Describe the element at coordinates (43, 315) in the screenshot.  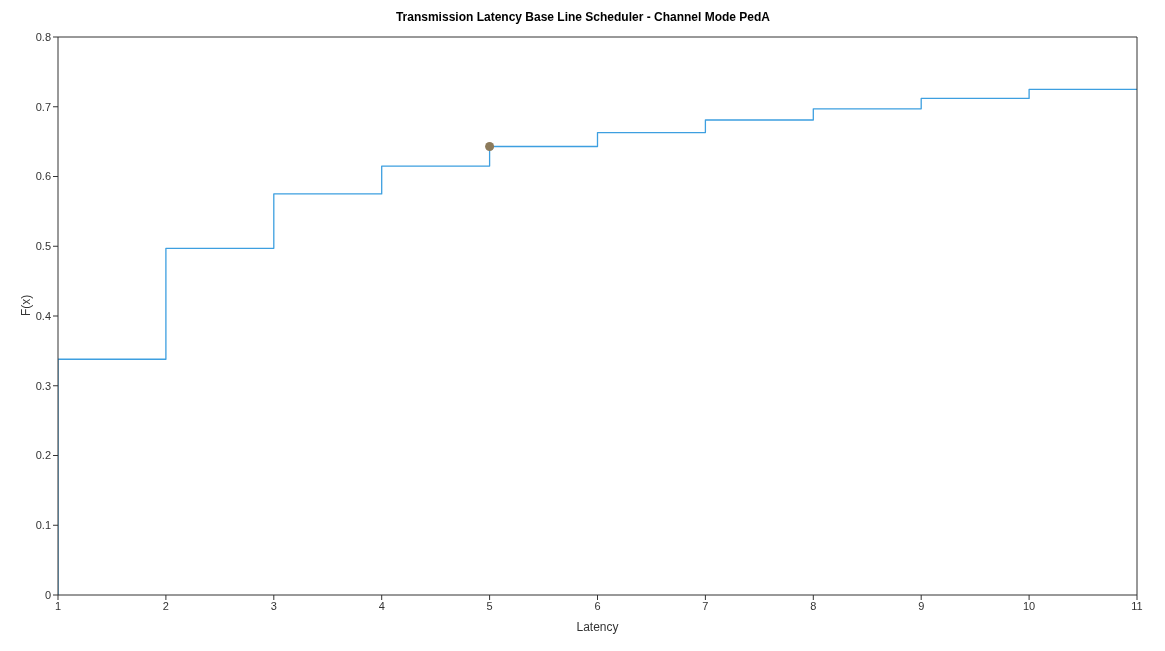
I see `y-tick-label: 0.4` at that location.